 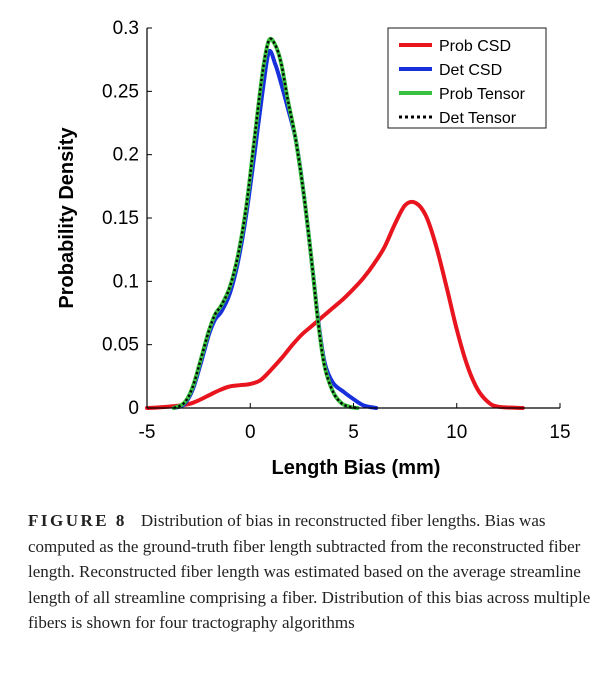 What do you see at coordinates (77, 520) in the screenshot?
I see `figure-label: FIGURE 8` at bounding box center [77, 520].